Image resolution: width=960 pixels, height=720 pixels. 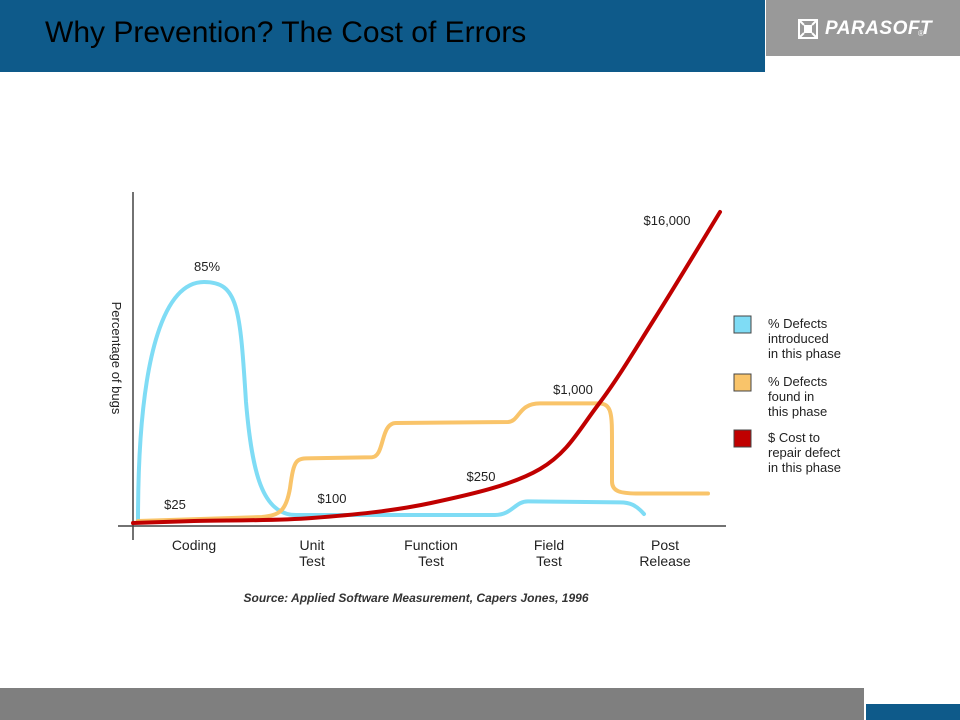 I want to click on logo-registered-mark: ®, so click(x=921, y=33).